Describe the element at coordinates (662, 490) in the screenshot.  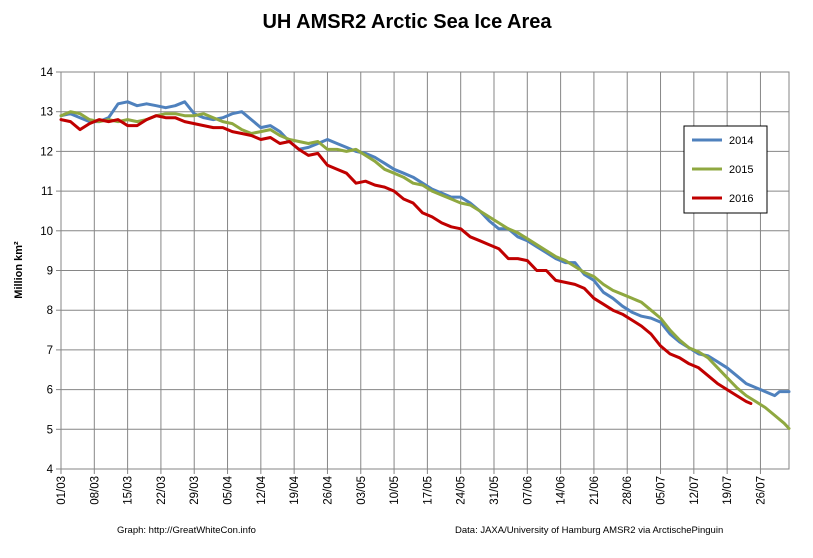
I see `x-tick-label: 05/07` at that location.